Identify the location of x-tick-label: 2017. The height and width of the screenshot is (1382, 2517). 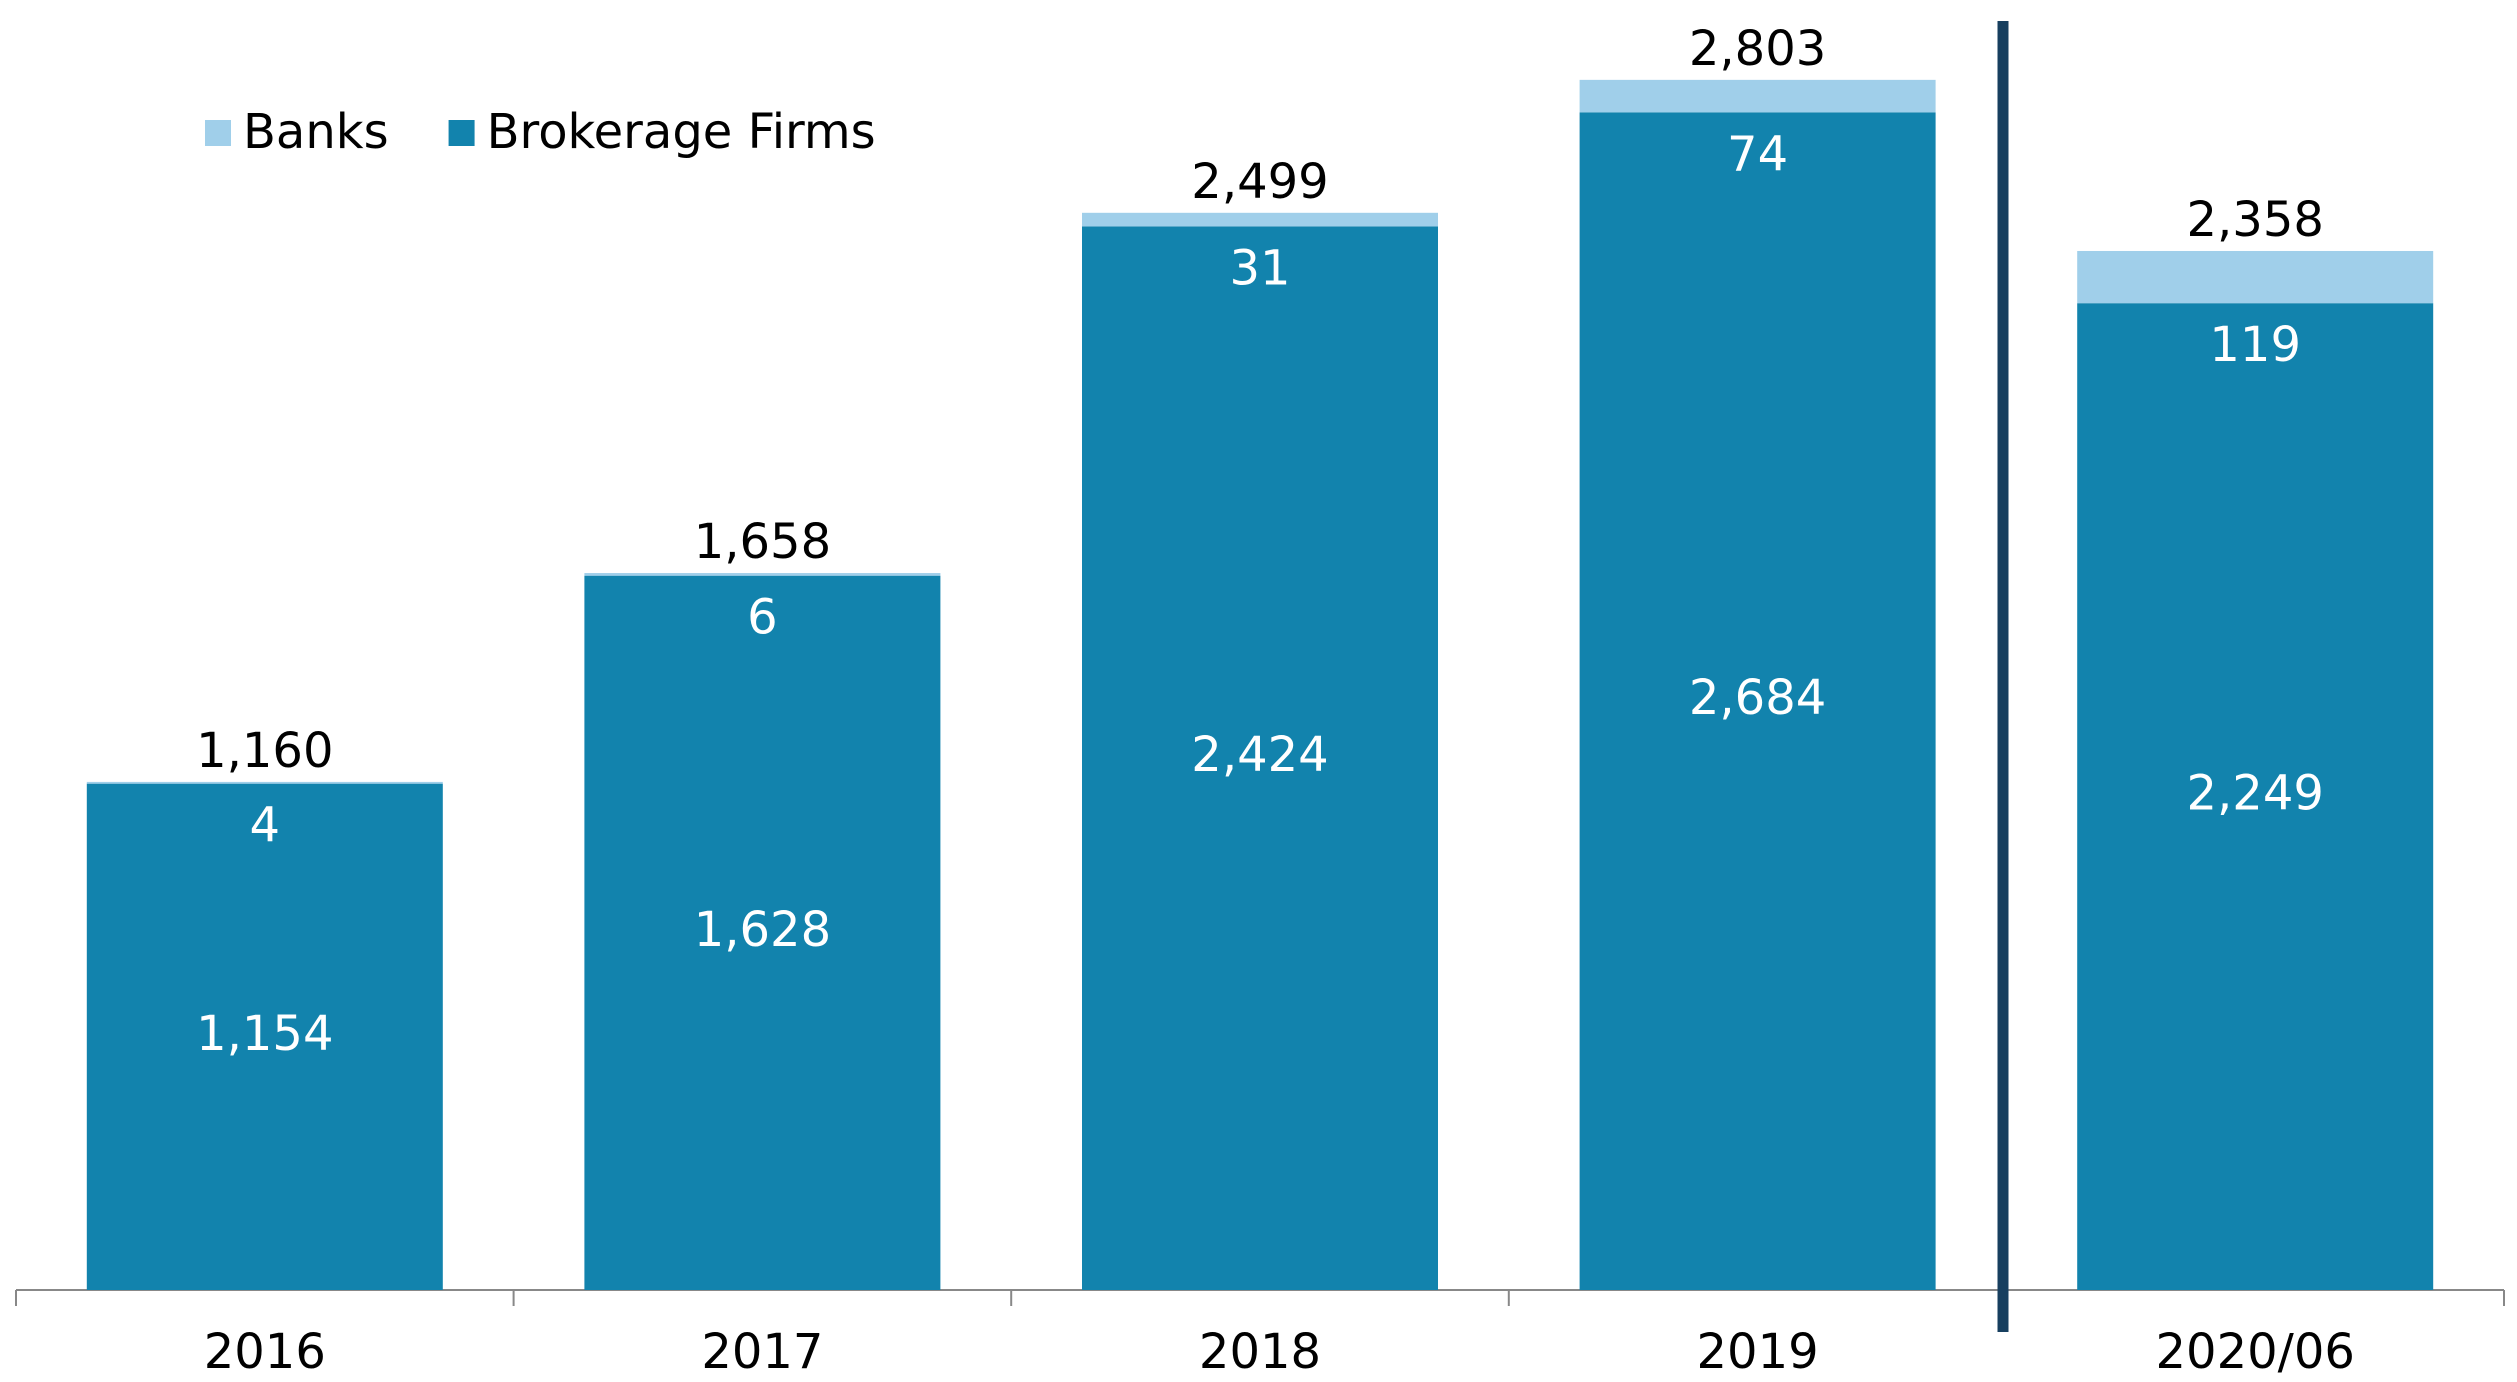
(762, 1352).